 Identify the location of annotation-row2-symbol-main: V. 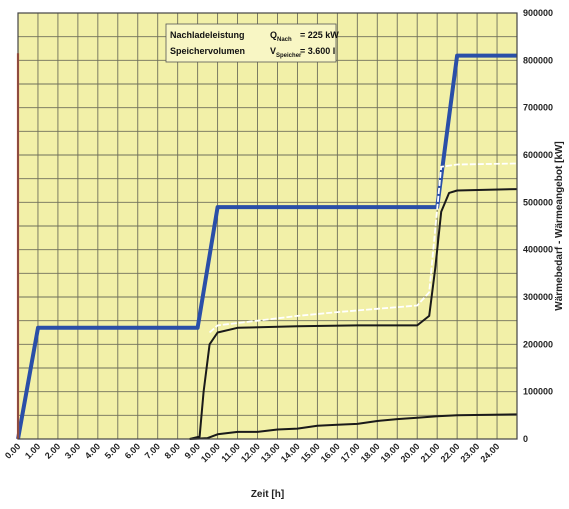
(273, 51).